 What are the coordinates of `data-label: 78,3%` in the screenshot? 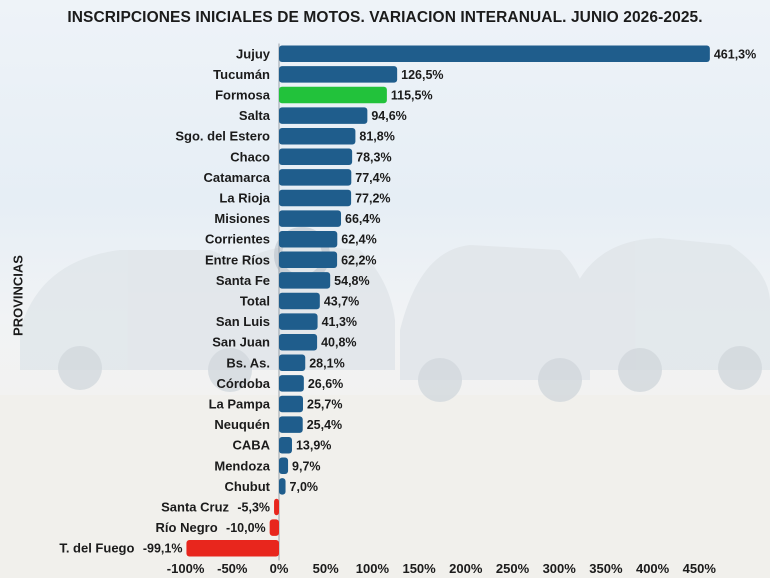 It's located at (373, 157).